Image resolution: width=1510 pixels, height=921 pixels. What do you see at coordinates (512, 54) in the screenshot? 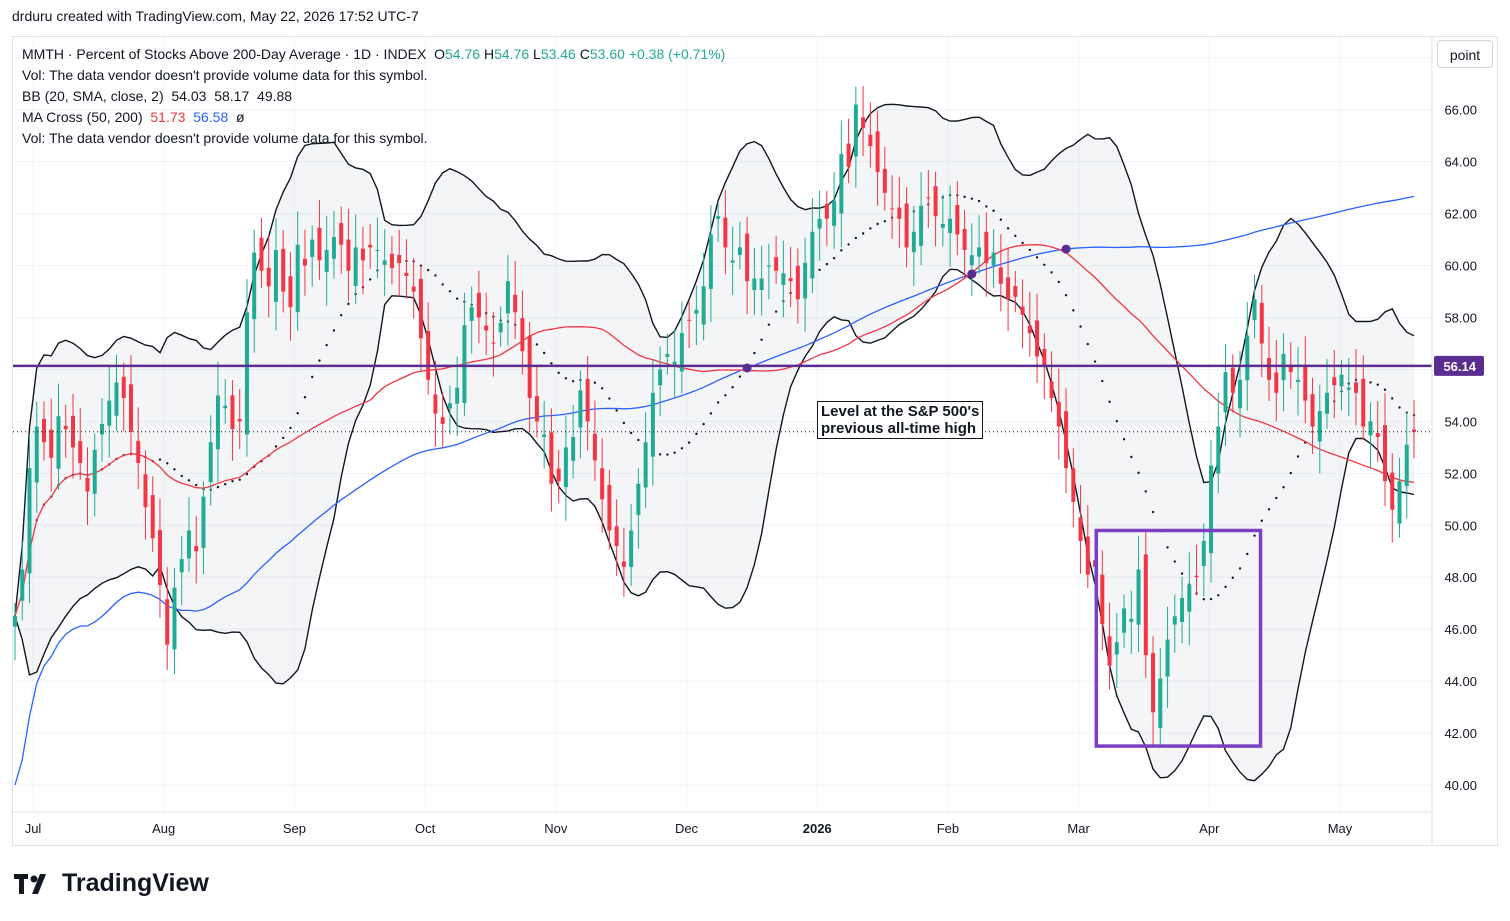
I see `legend-high: 54.76` at bounding box center [512, 54].